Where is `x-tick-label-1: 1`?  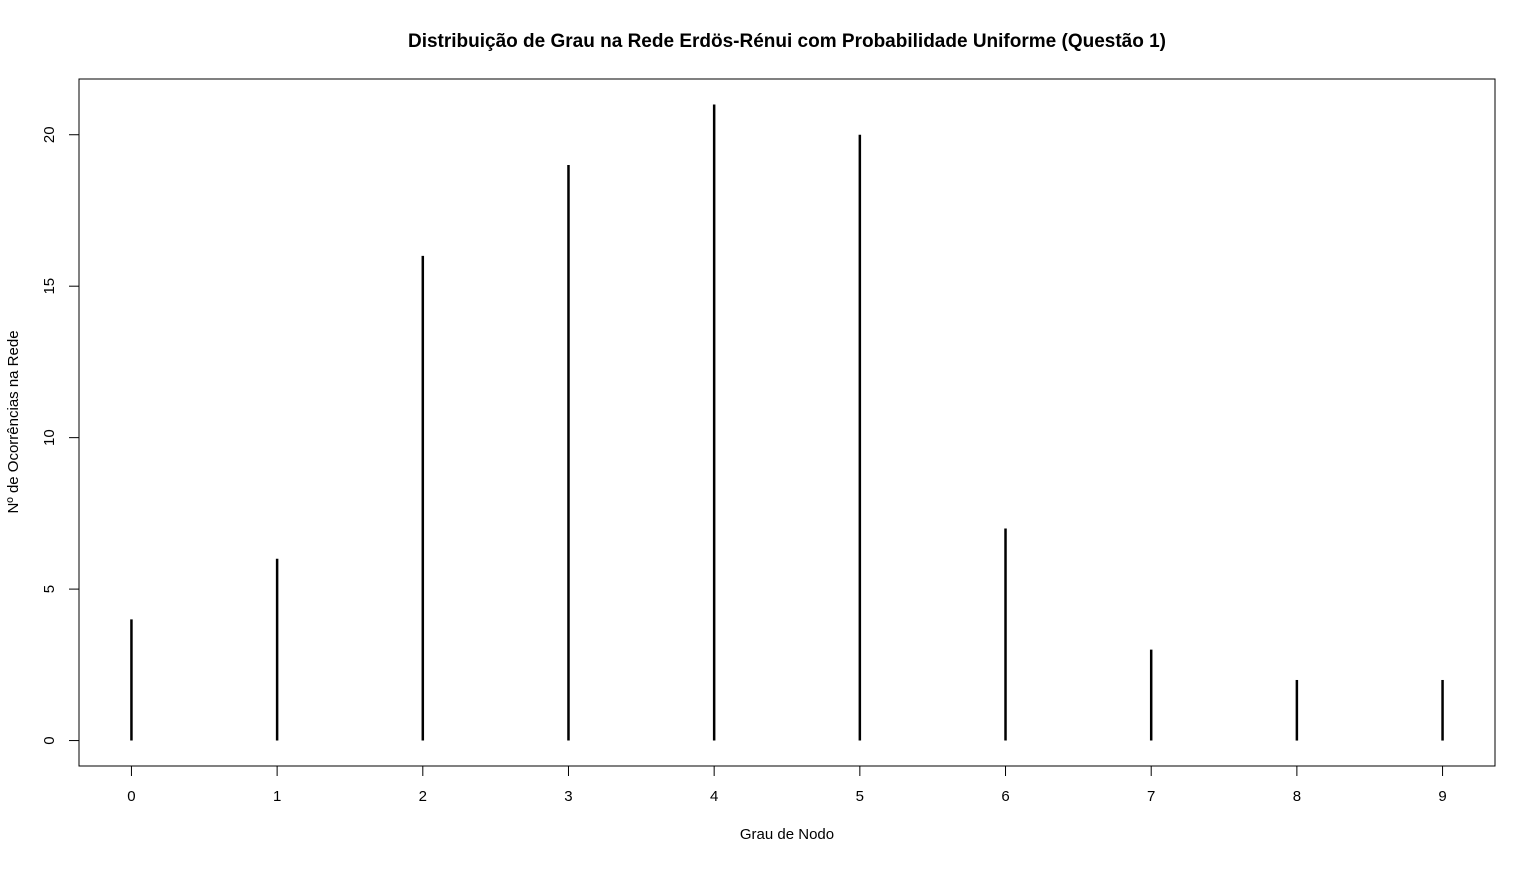
x-tick-label-1: 1 is located at coordinates (277, 796).